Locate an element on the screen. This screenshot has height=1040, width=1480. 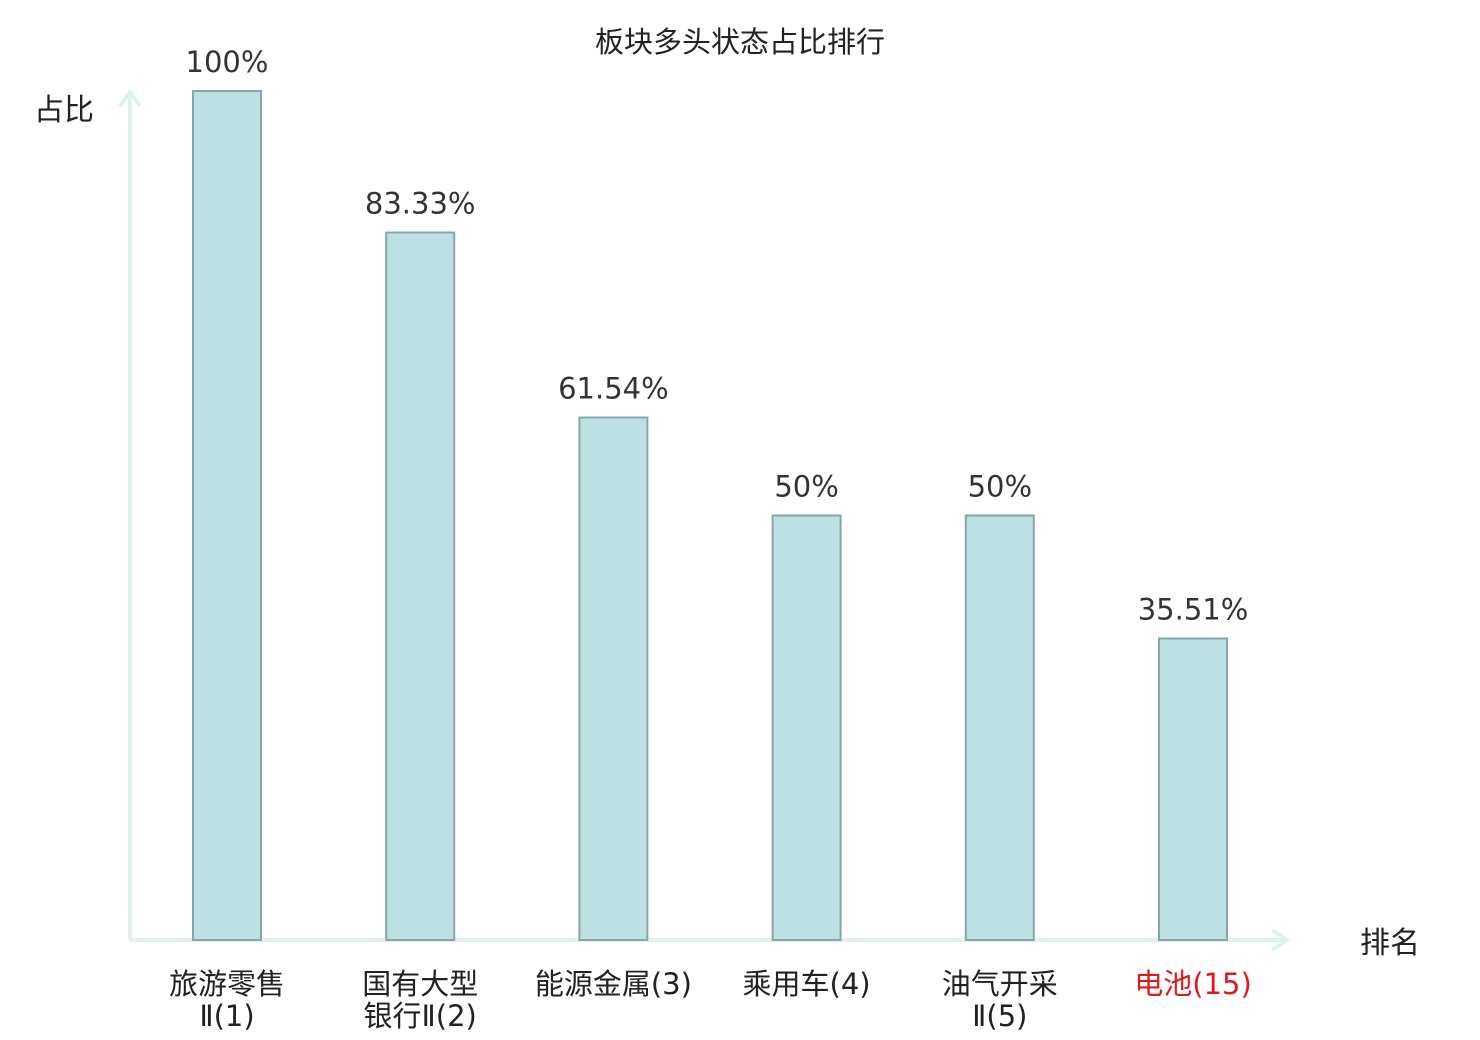
value-label-2: 83.33% is located at coordinates (420, 204).